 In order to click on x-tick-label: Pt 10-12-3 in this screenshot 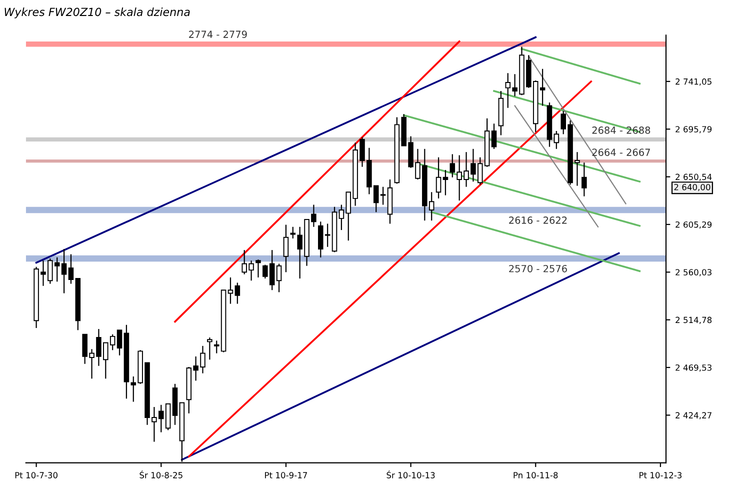, I will do `click(661, 475)`.